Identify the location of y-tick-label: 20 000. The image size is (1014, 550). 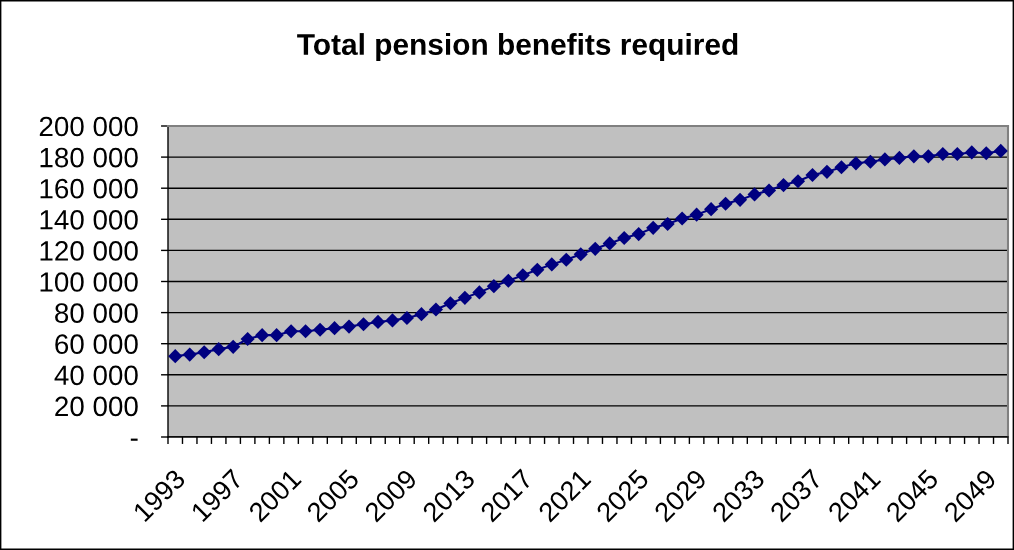
(96, 406).